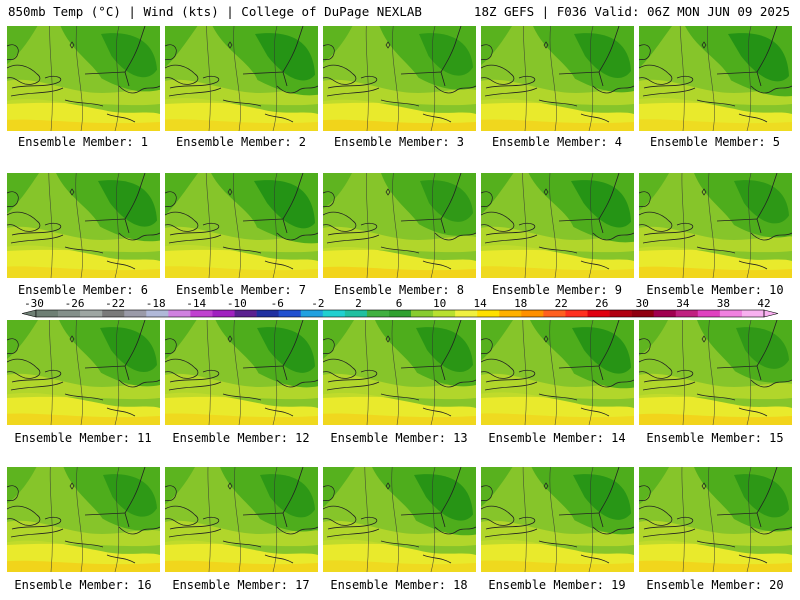 Image resolution: width=800 pixels, height=600 pixels. I want to click on ensemble-member-label: Ensemble Member: 20, so click(715, 585).